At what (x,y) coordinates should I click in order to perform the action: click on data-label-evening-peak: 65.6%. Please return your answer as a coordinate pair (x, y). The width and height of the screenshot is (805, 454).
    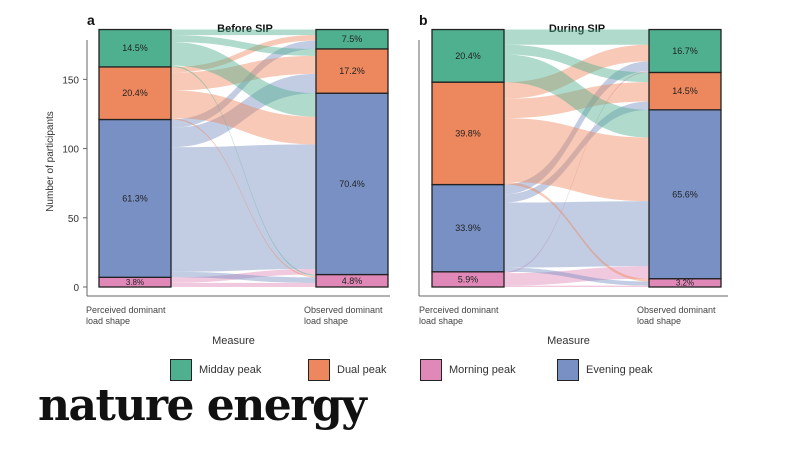
    Looking at the image, I should click on (685, 194).